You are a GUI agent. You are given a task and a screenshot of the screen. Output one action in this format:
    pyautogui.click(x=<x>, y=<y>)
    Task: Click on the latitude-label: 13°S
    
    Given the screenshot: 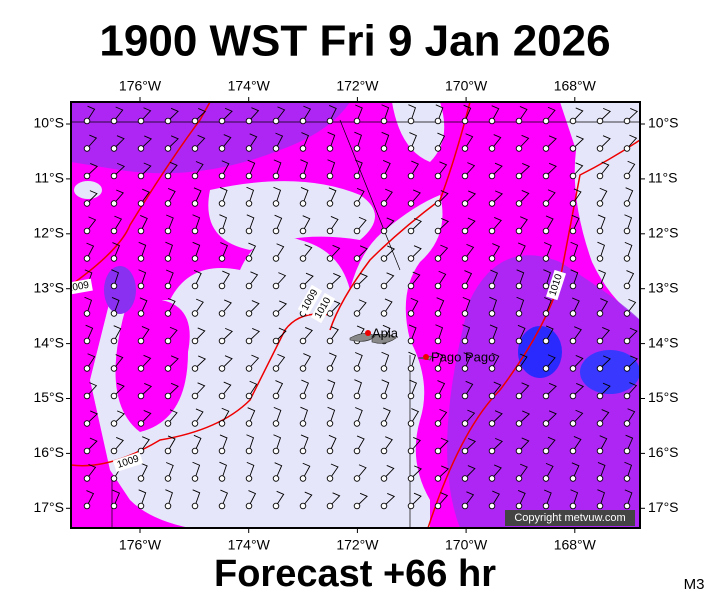 What is the action you would take?
    pyautogui.click(x=48, y=287)
    